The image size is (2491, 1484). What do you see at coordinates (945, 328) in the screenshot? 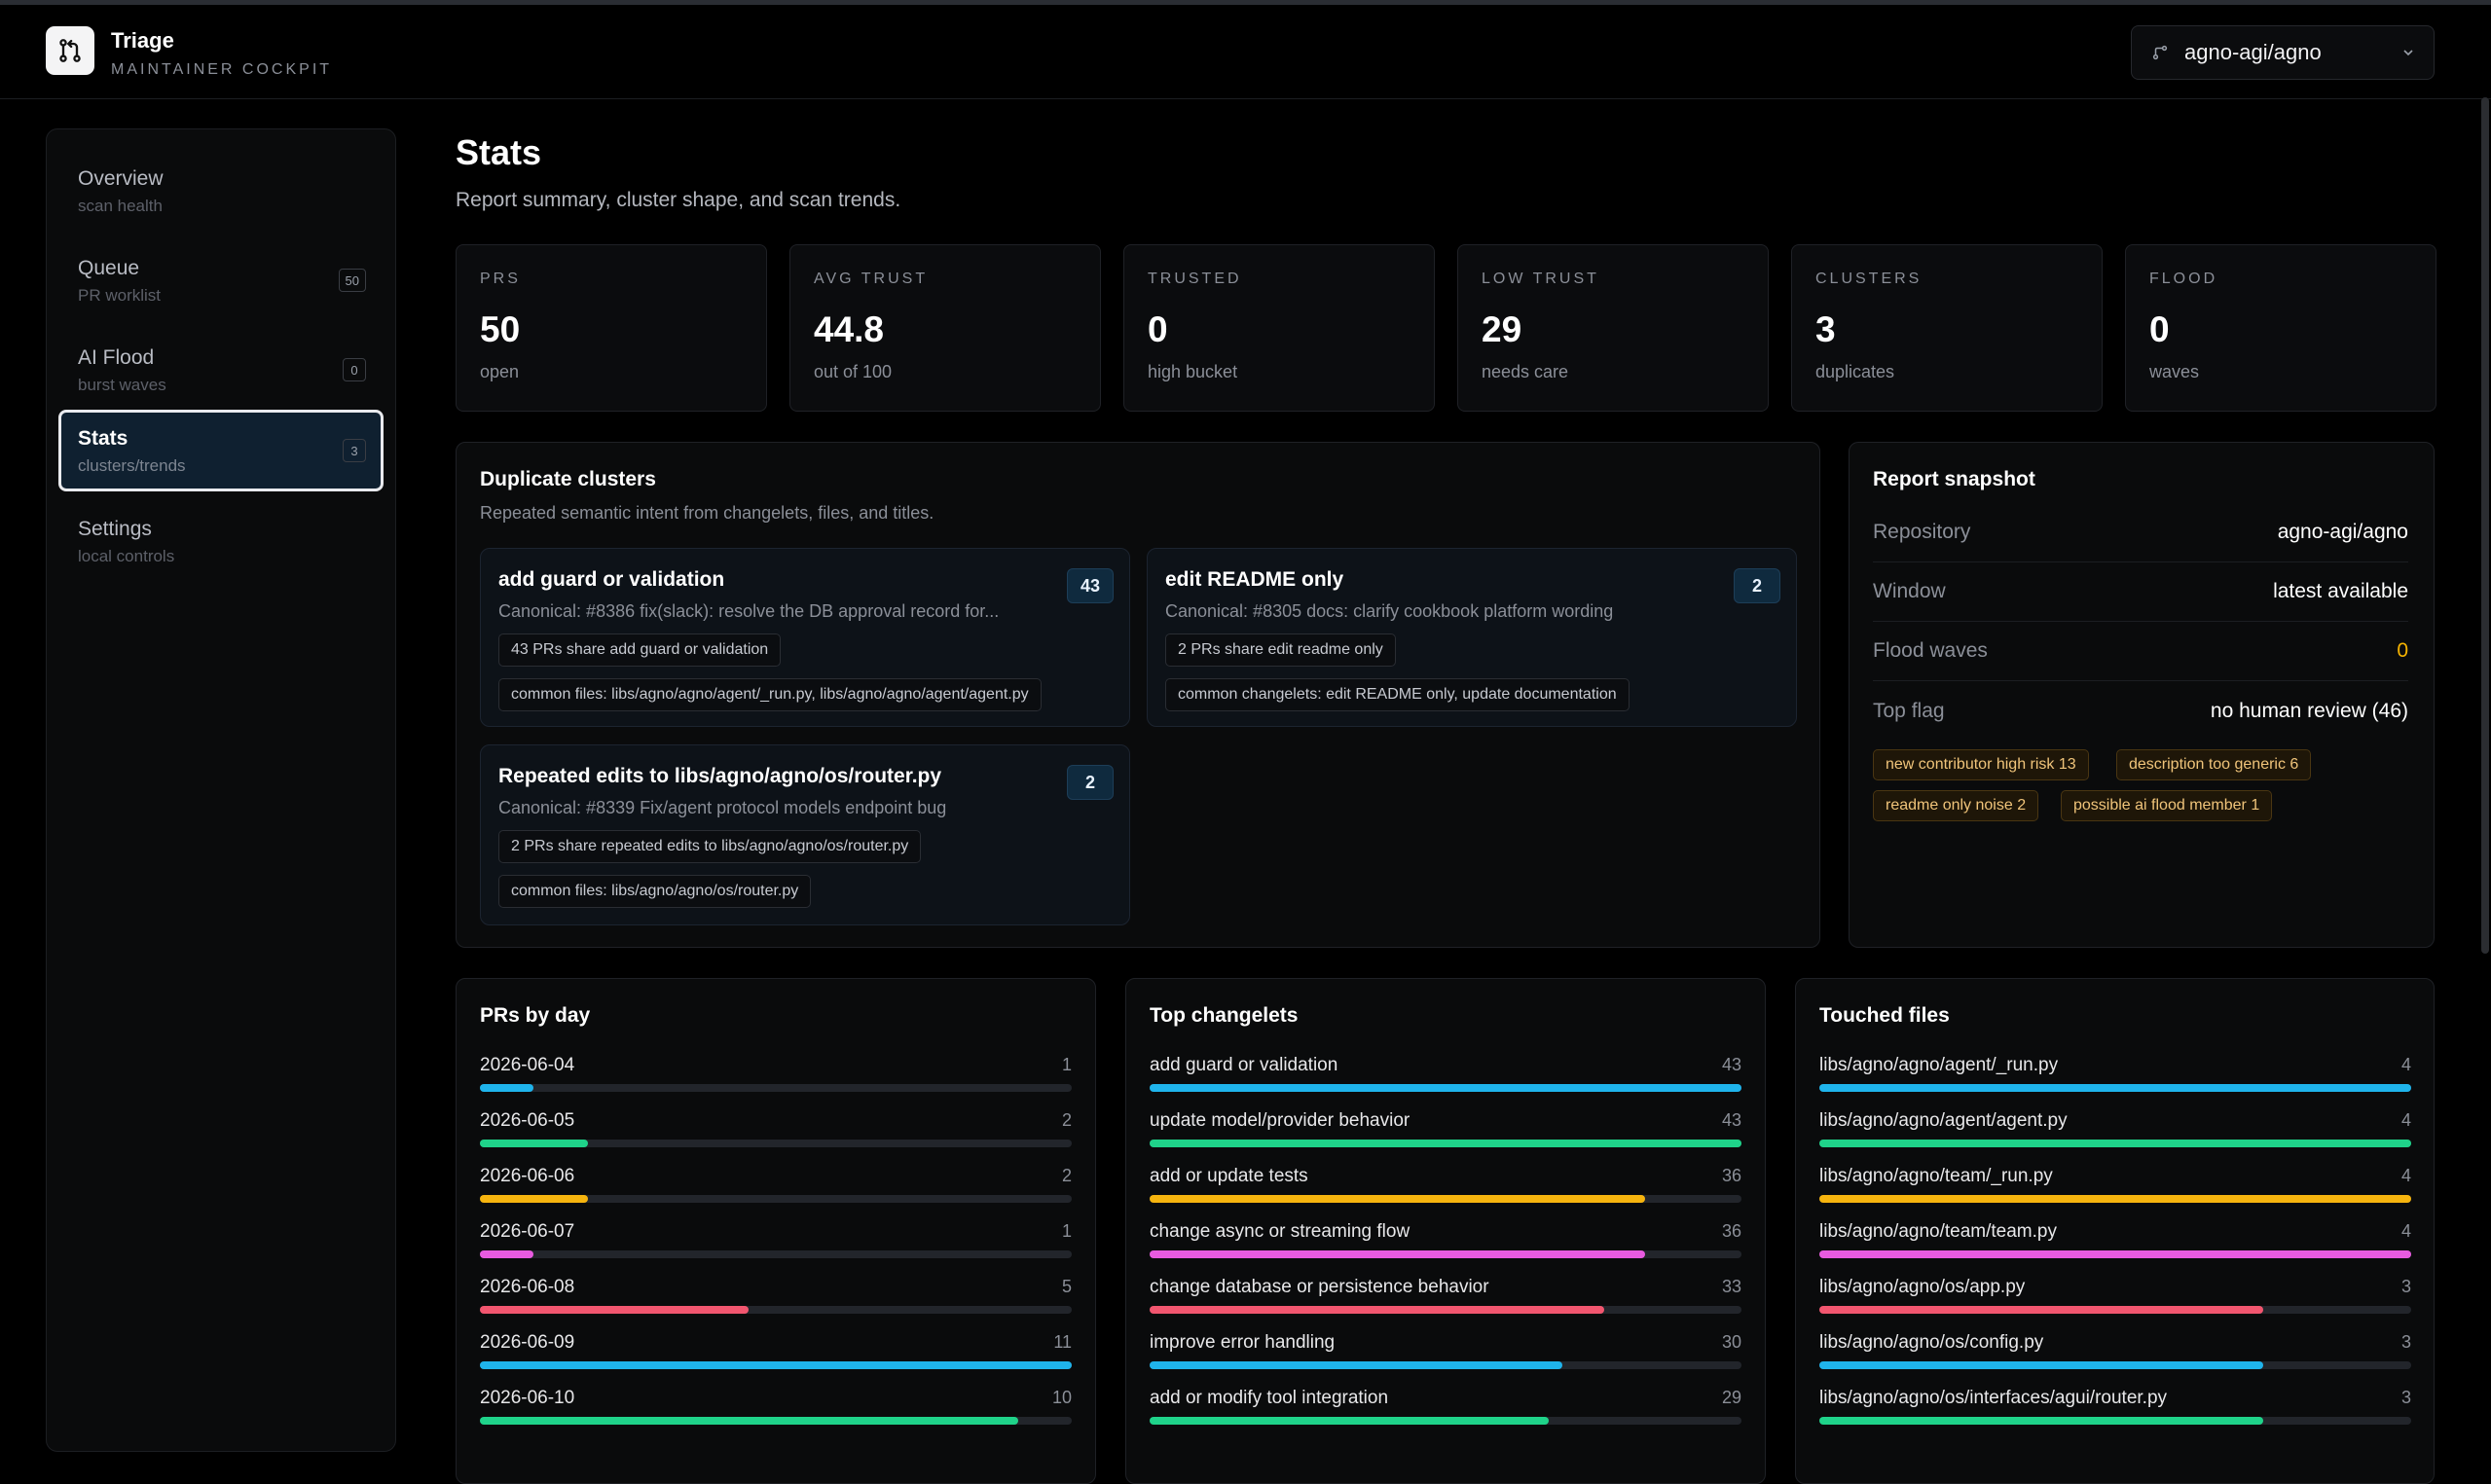
I see `stat-card-avg-trust: AVG TRUST 44.8 out of 100` at bounding box center [945, 328].